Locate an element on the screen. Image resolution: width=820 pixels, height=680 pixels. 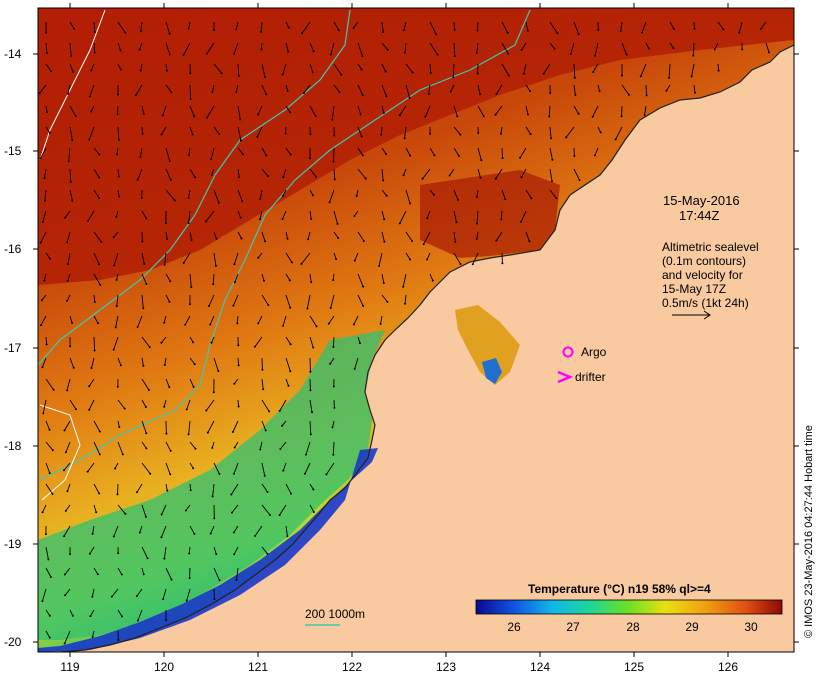
colorbar-ticks: 26 27 28 29 30 is located at coordinates (632, 627).